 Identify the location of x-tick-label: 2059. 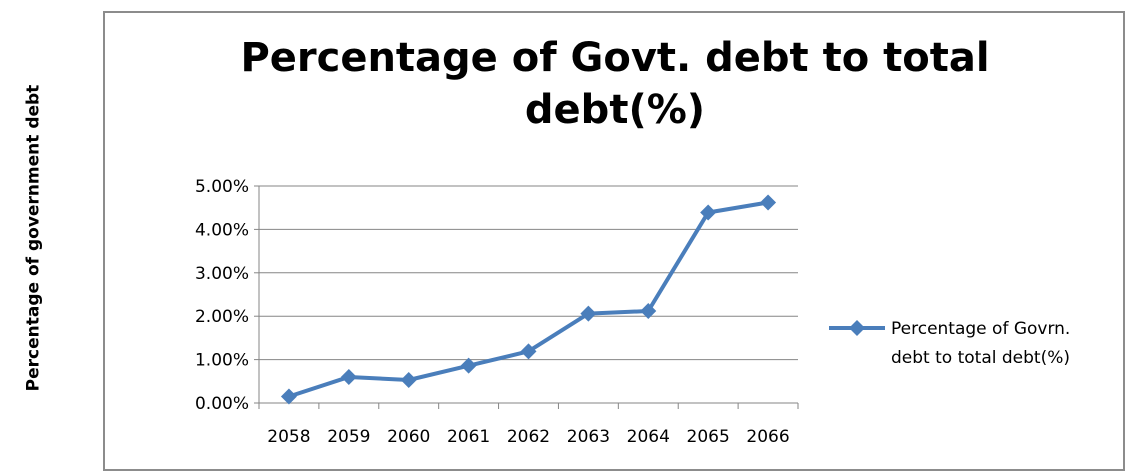
(348, 437).